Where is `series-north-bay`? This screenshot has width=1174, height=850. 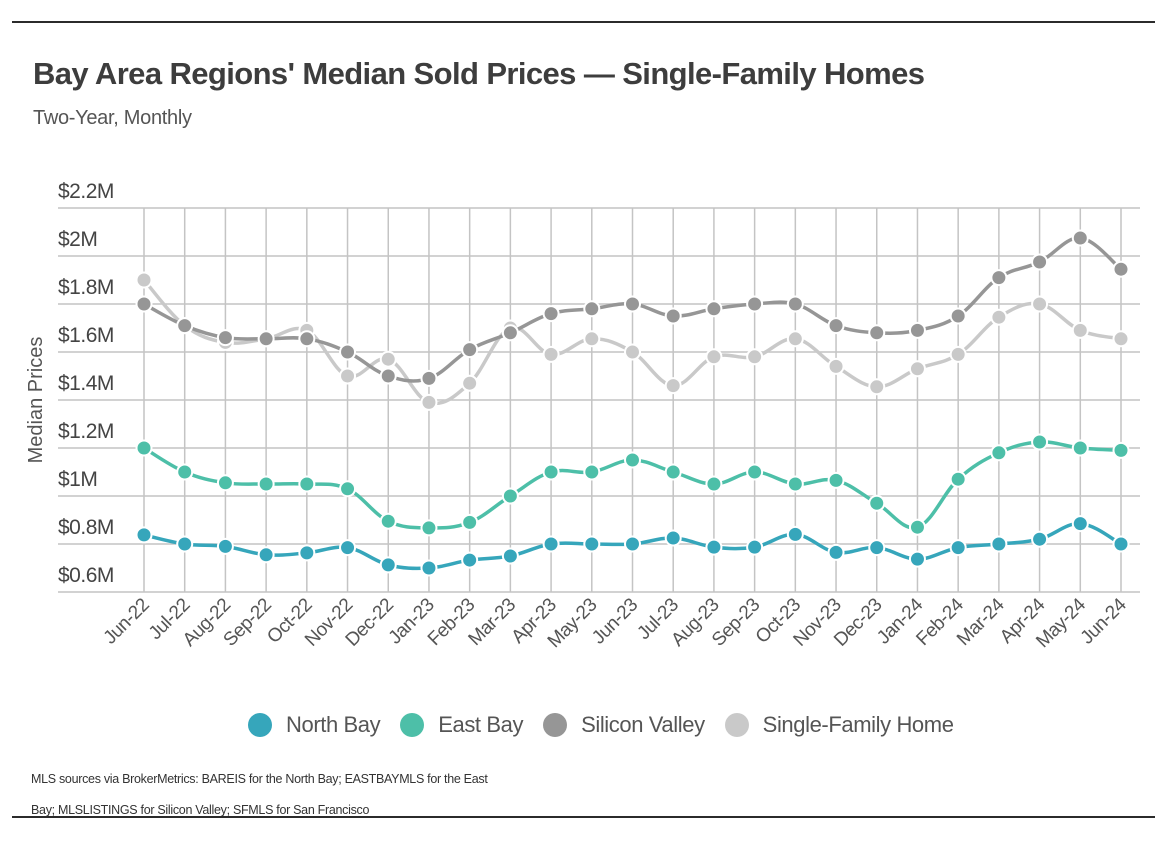 series-north-bay is located at coordinates (632, 546).